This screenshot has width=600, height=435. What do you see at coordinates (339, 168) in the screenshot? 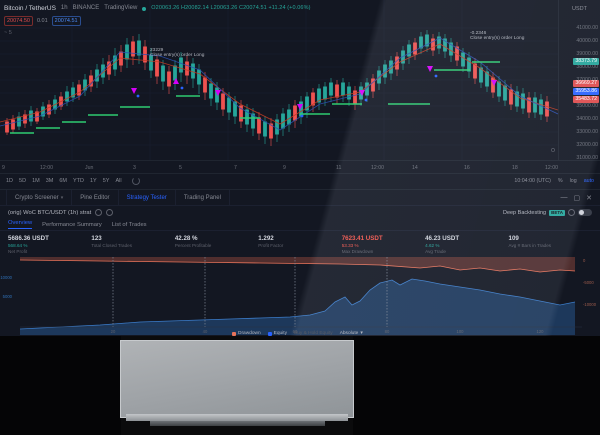
I see `time-tick: 11` at bounding box center [339, 168].